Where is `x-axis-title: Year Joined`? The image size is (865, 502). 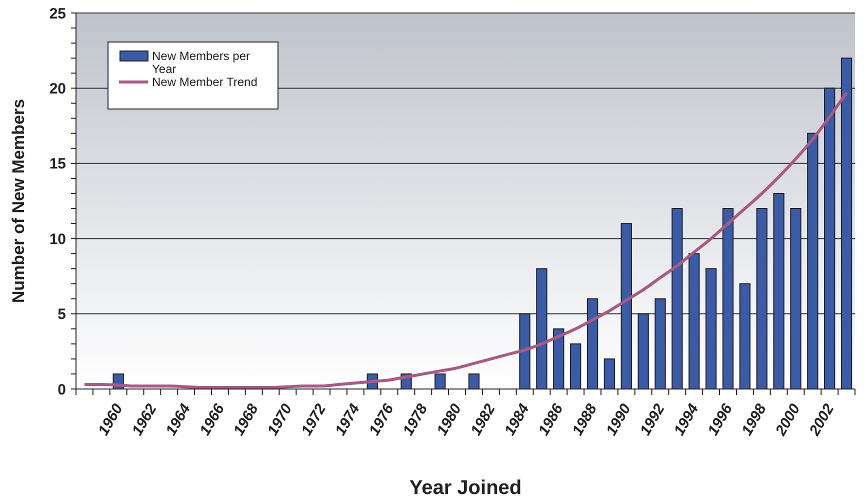
x-axis-title: Year Joined is located at coordinates (465, 488).